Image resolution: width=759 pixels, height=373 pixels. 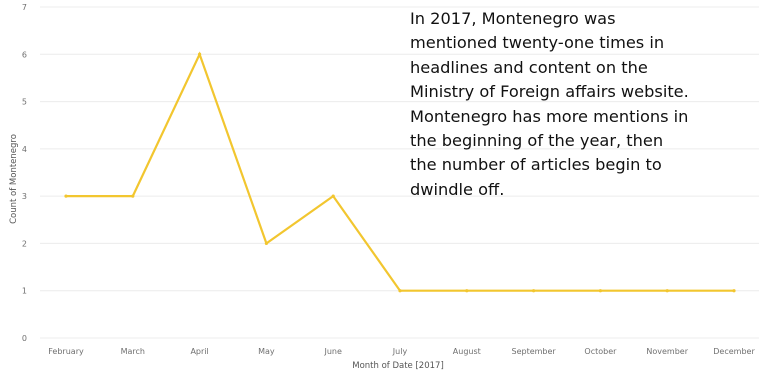 I want to click on y-tick-label: 3, so click(x=24, y=196).